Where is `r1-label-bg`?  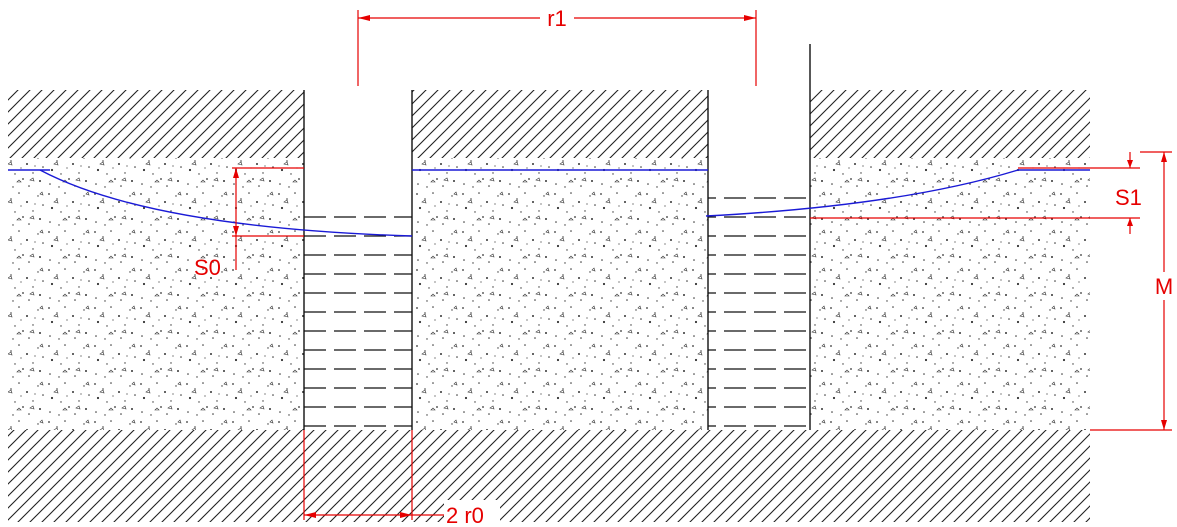
r1-label-bg is located at coordinates (557, 18).